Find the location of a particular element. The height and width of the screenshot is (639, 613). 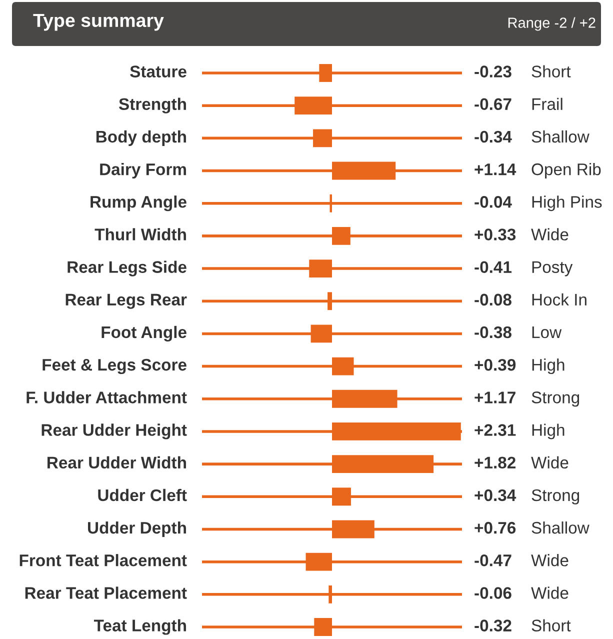

y-tick-label: Rear Udder Width is located at coordinates (117, 462).